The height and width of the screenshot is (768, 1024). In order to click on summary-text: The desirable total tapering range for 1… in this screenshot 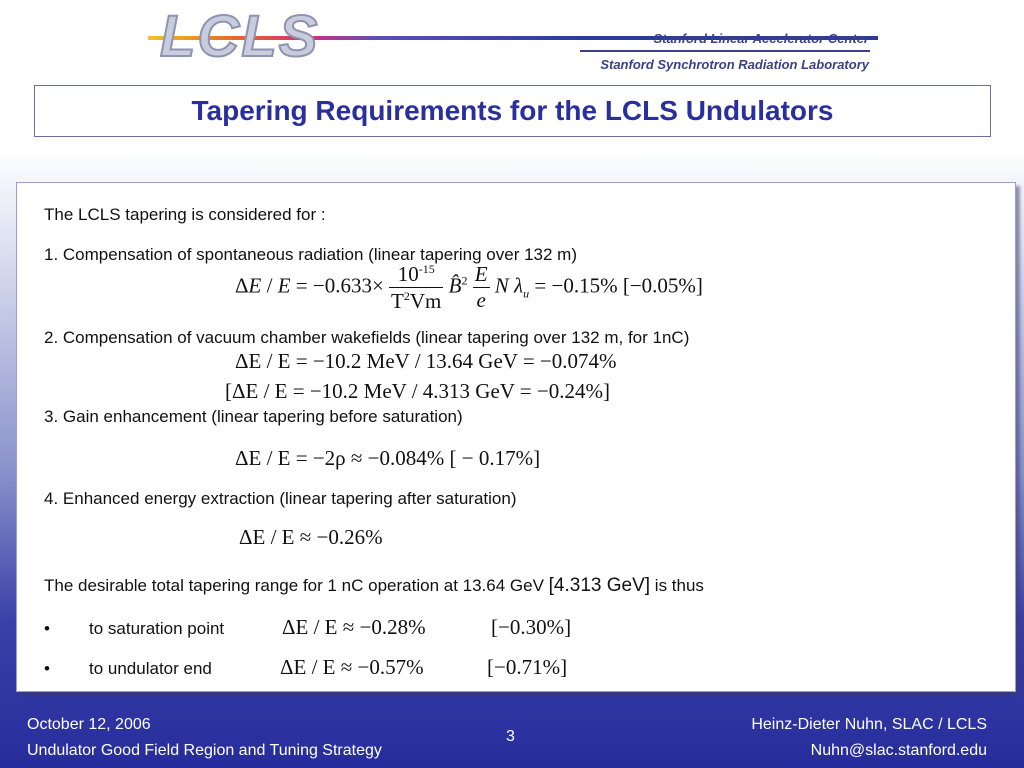, I will do `click(374, 586)`.